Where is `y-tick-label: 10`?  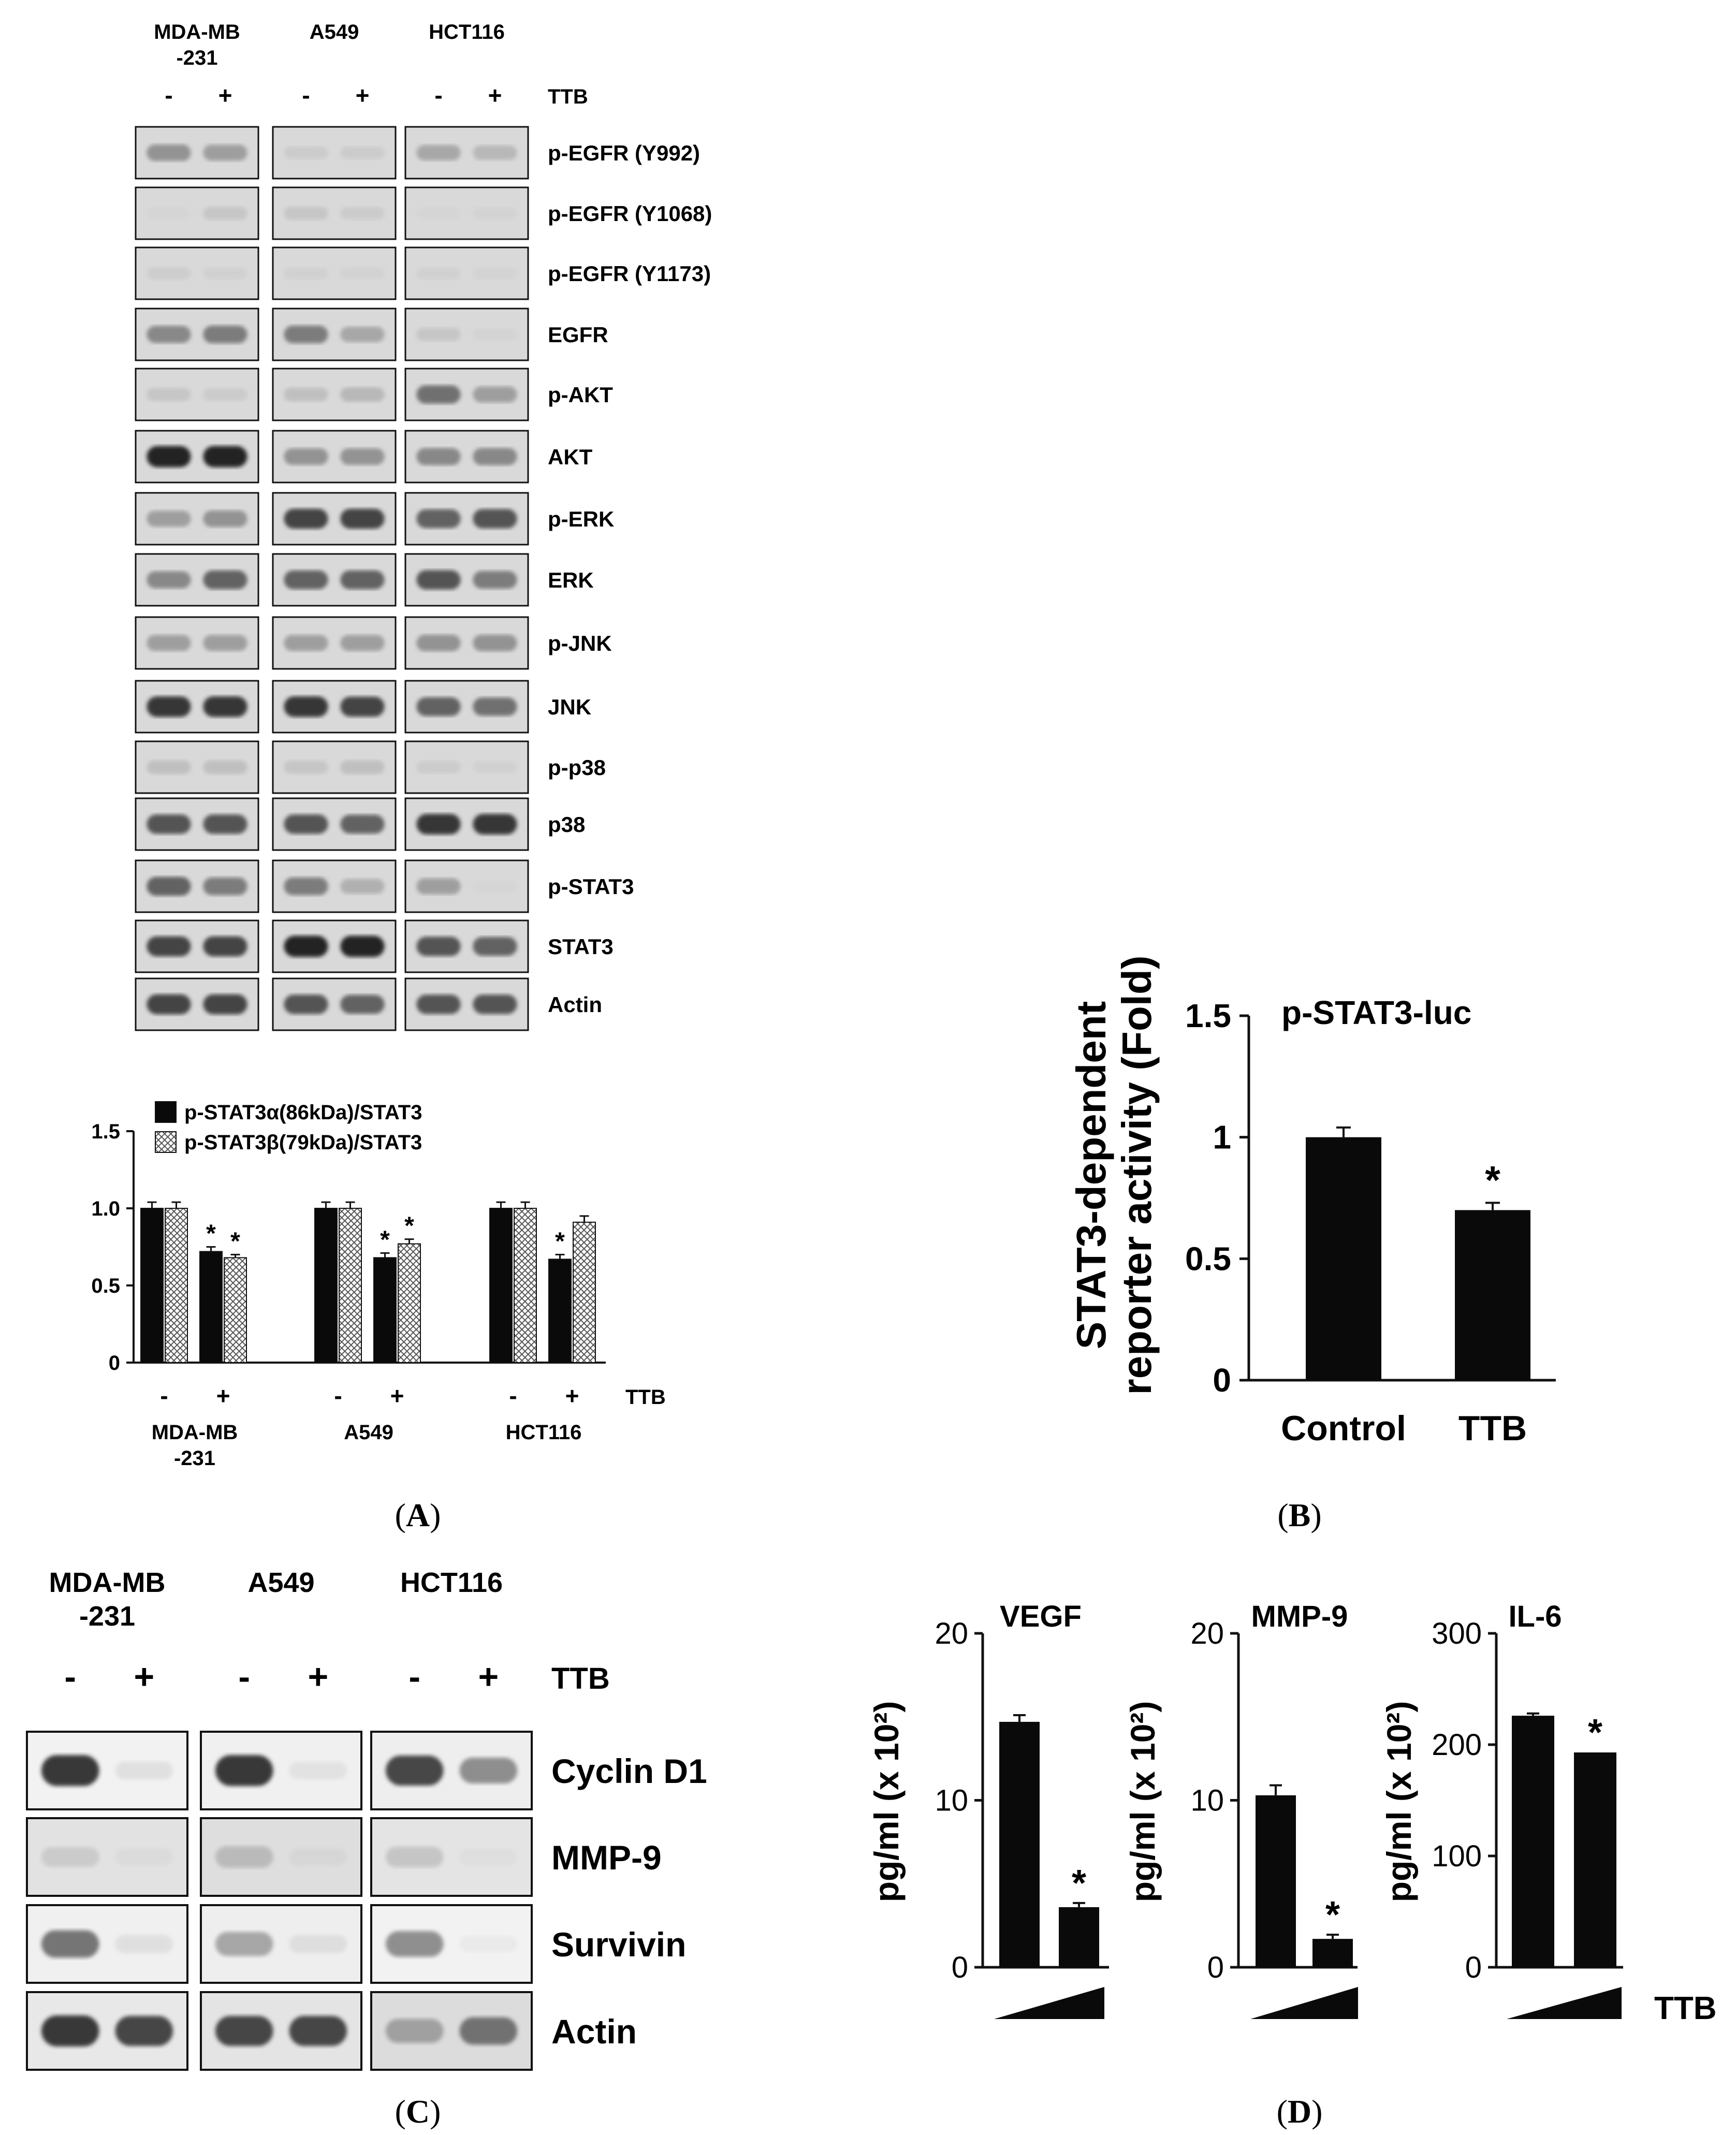
y-tick-label: 10 is located at coordinates (1207, 1801).